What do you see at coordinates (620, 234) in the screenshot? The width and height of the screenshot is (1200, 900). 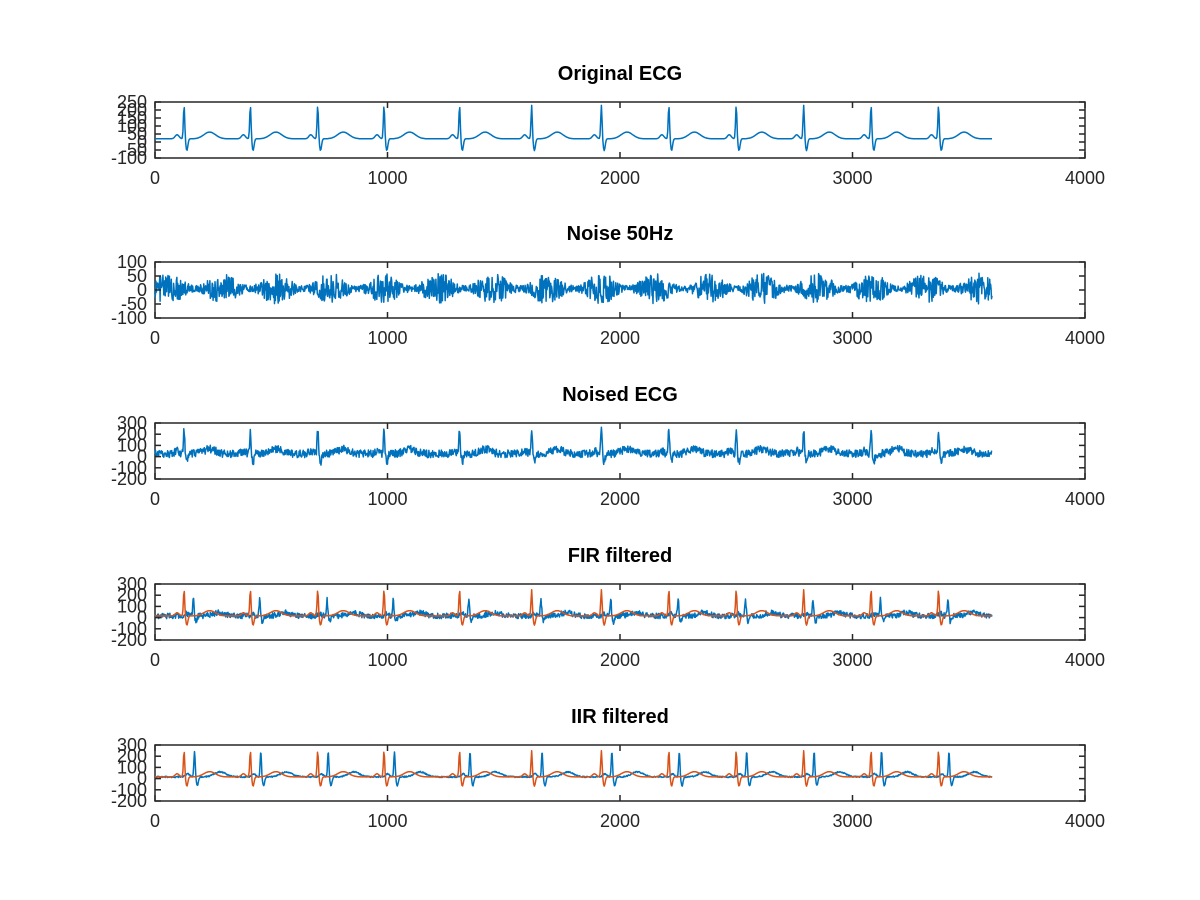 I see `subplot-title: Noise 50Hz` at bounding box center [620, 234].